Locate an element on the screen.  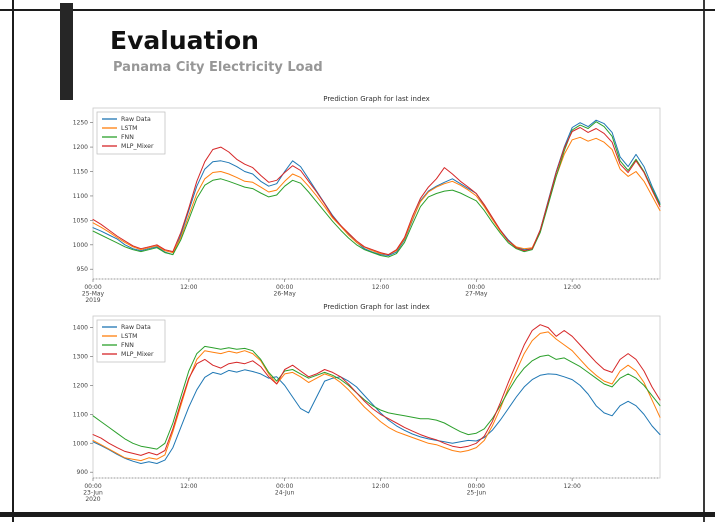
page-subtitle: Panama City Electricity Load is located at coordinates (218, 67).